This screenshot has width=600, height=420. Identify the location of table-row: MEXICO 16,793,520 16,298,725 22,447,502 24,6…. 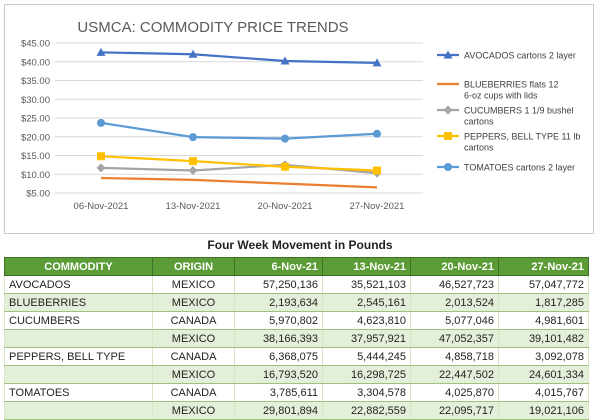
(296, 374).